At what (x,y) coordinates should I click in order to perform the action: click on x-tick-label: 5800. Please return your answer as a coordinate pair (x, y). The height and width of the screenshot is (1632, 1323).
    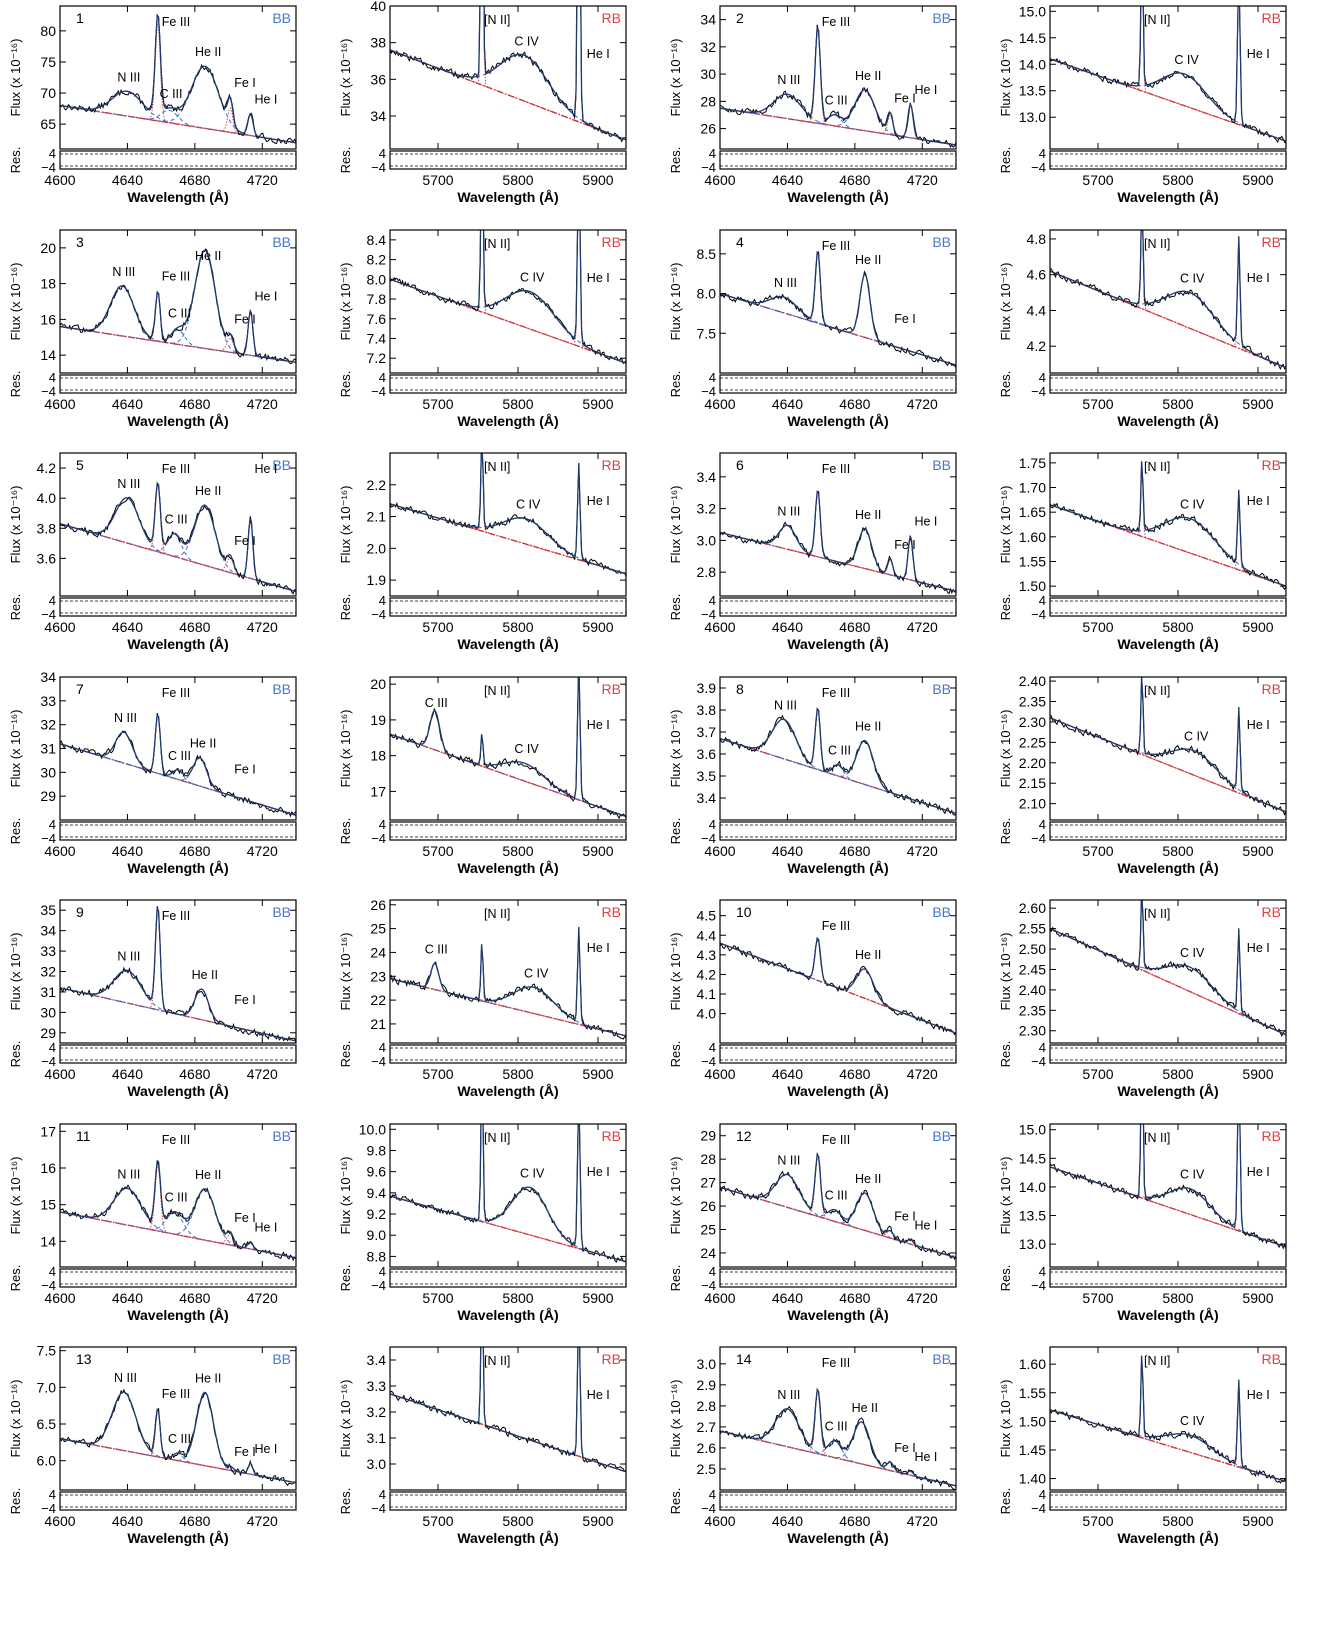
    Looking at the image, I should click on (1177, 404).